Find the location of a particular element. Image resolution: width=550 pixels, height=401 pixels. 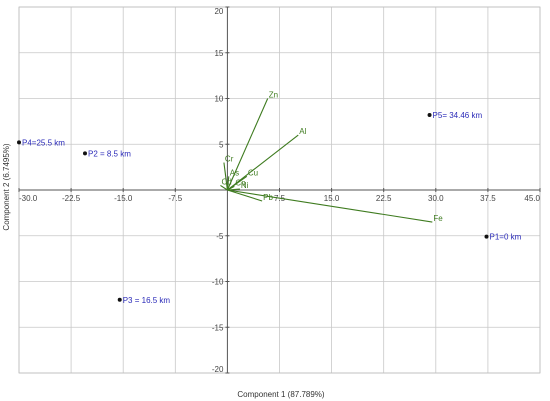

x-tick-label: 45.0 is located at coordinates (532, 198).